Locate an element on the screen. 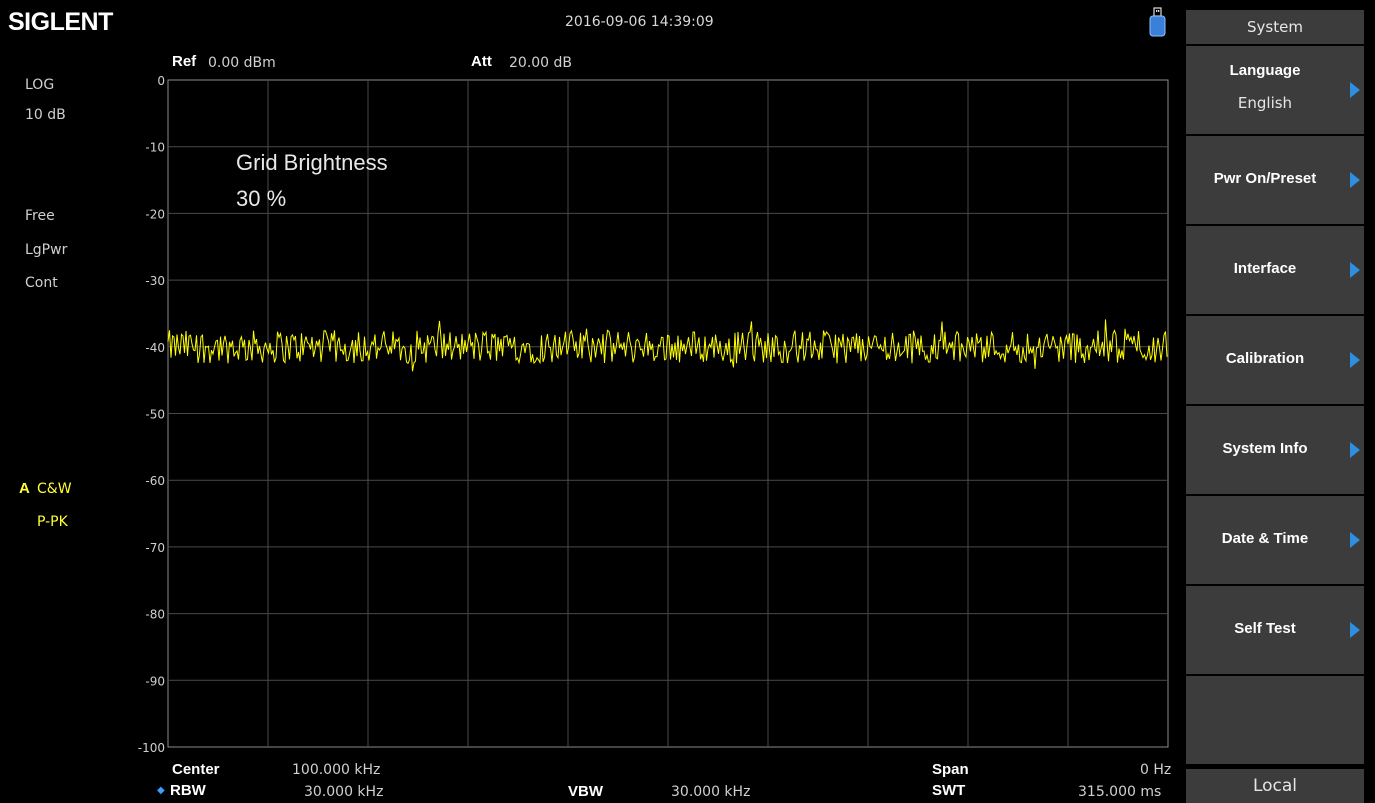  att-value: 20.00 dB is located at coordinates (541, 63).